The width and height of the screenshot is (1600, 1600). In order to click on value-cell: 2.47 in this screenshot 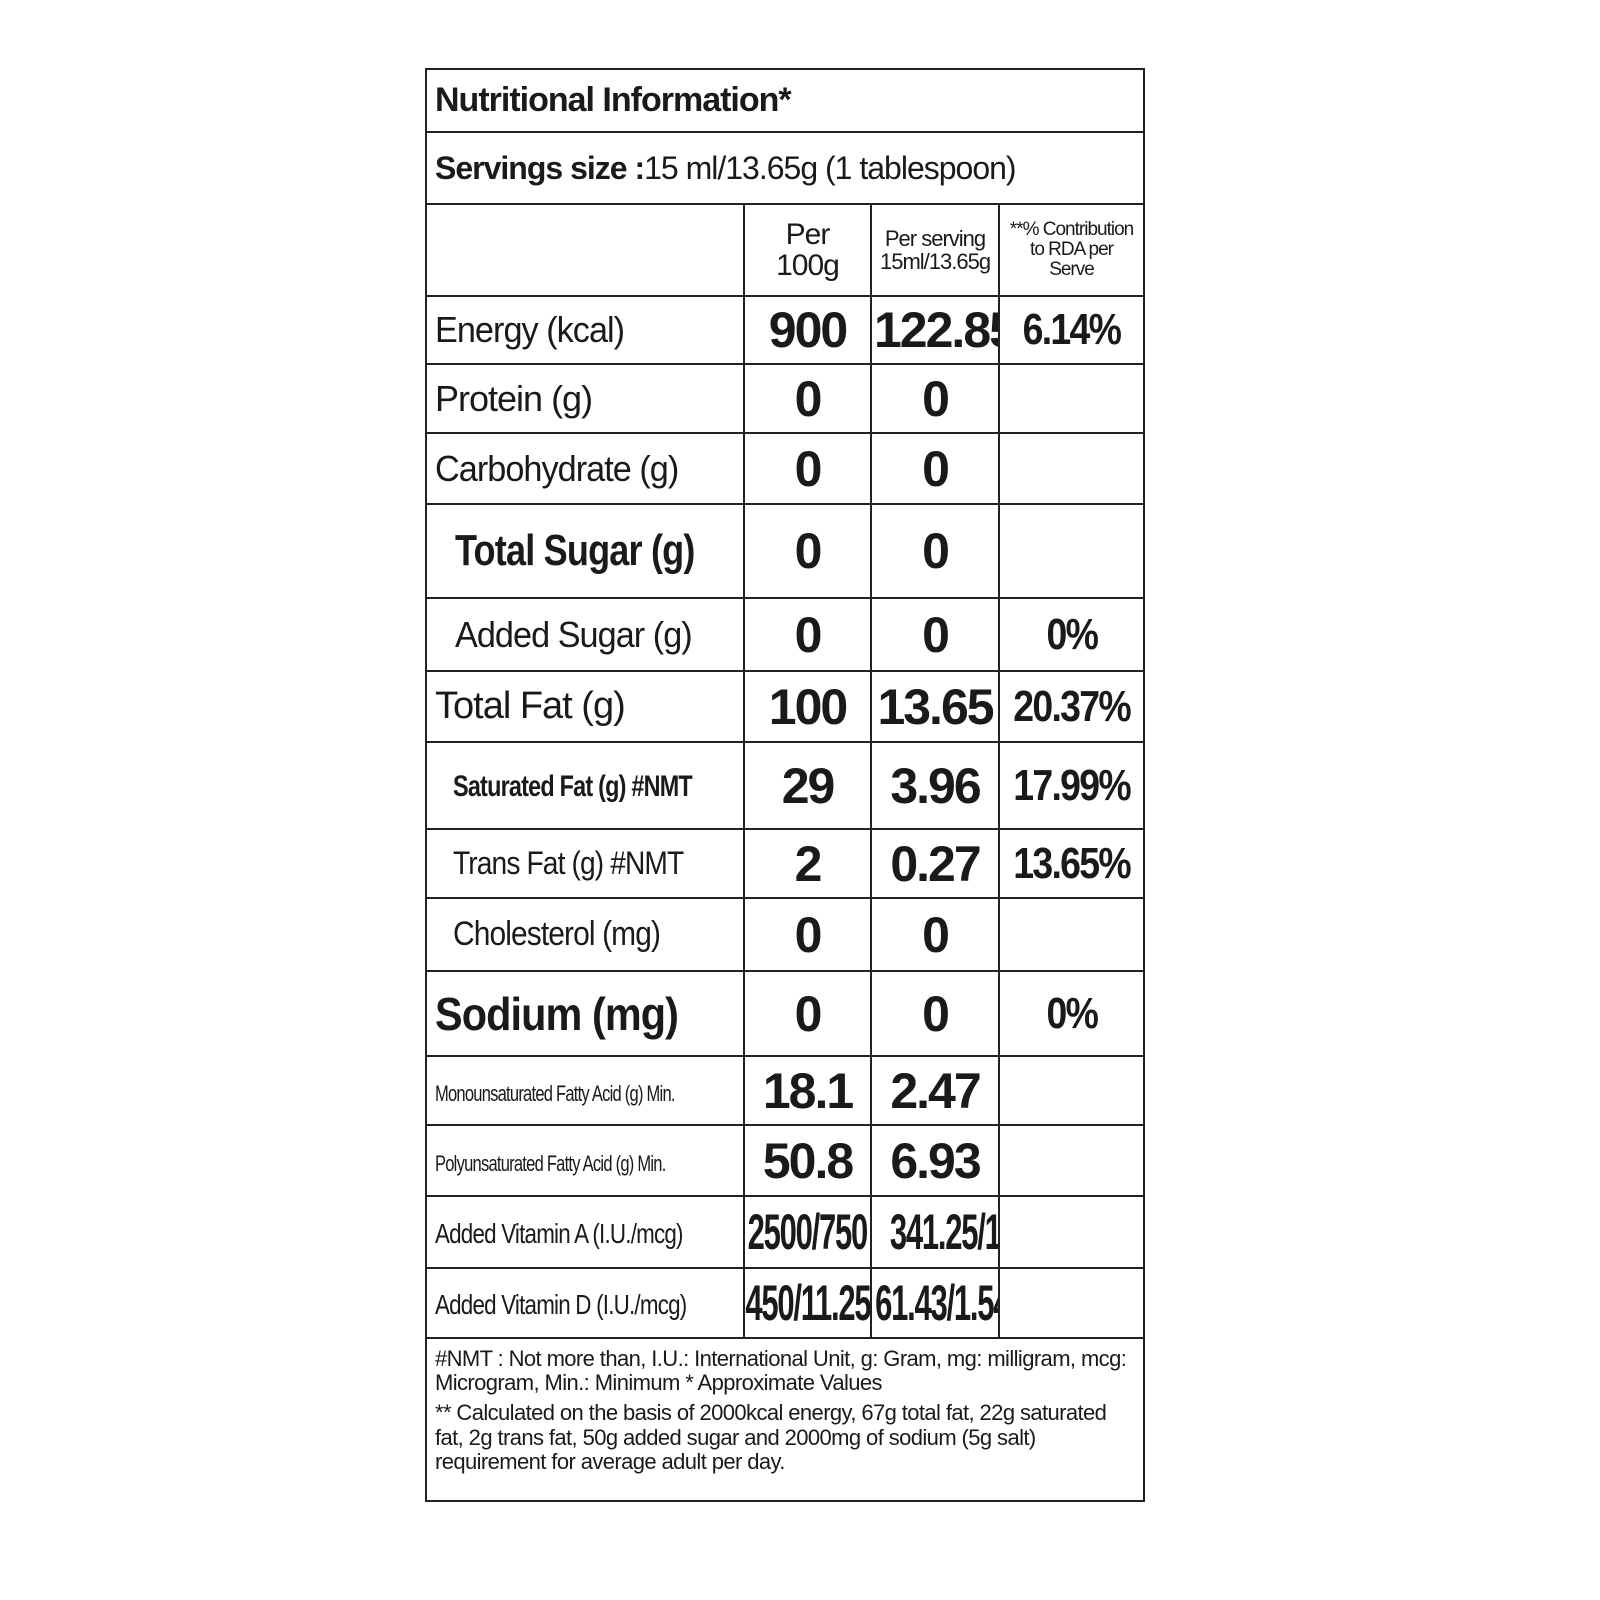, I will do `click(935, 1090)`.